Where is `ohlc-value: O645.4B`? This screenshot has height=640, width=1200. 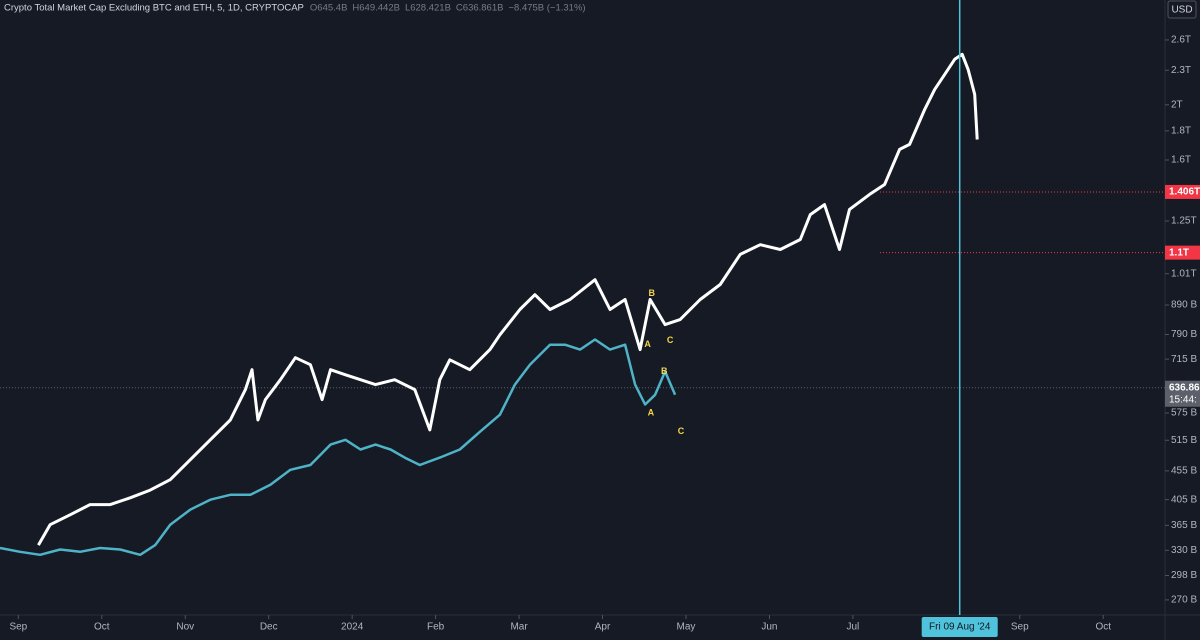
ohlc-value: O645.4B is located at coordinates (329, 8).